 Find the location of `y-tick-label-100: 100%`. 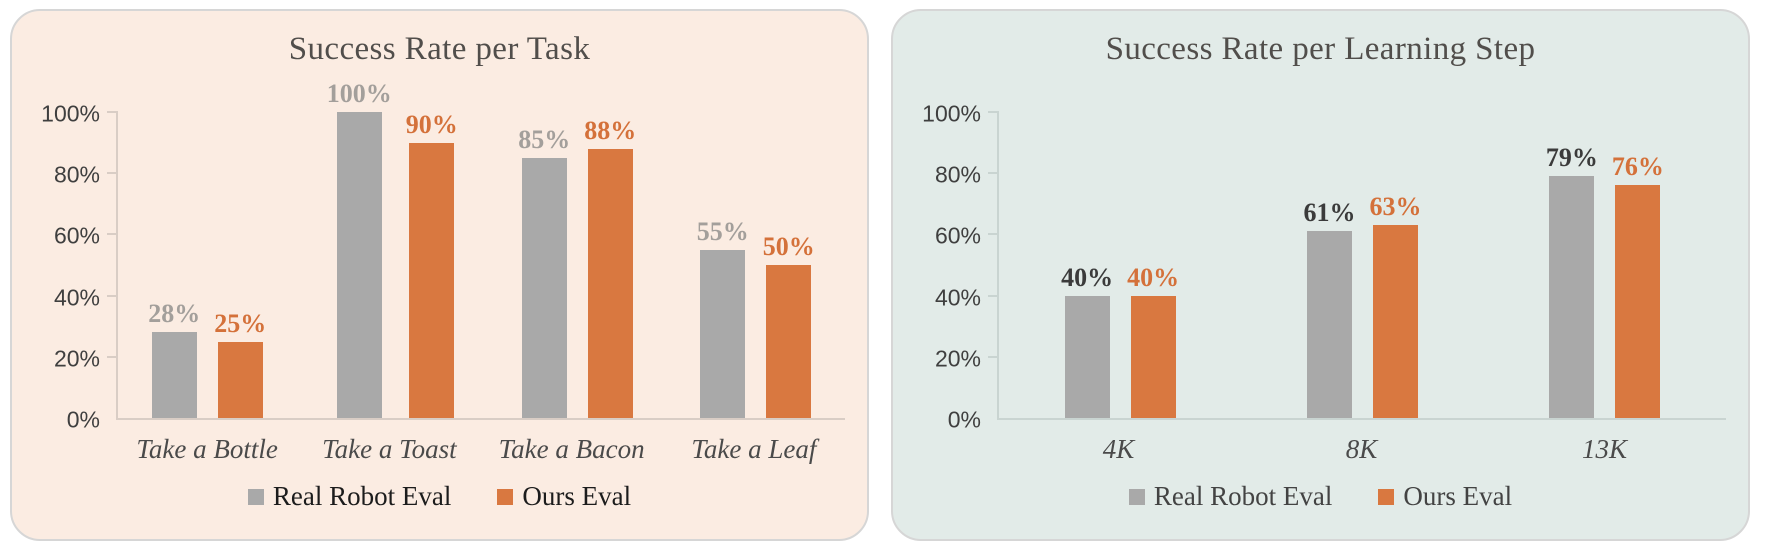

y-tick-label-100: 100% is located at coordinates (951, 113).